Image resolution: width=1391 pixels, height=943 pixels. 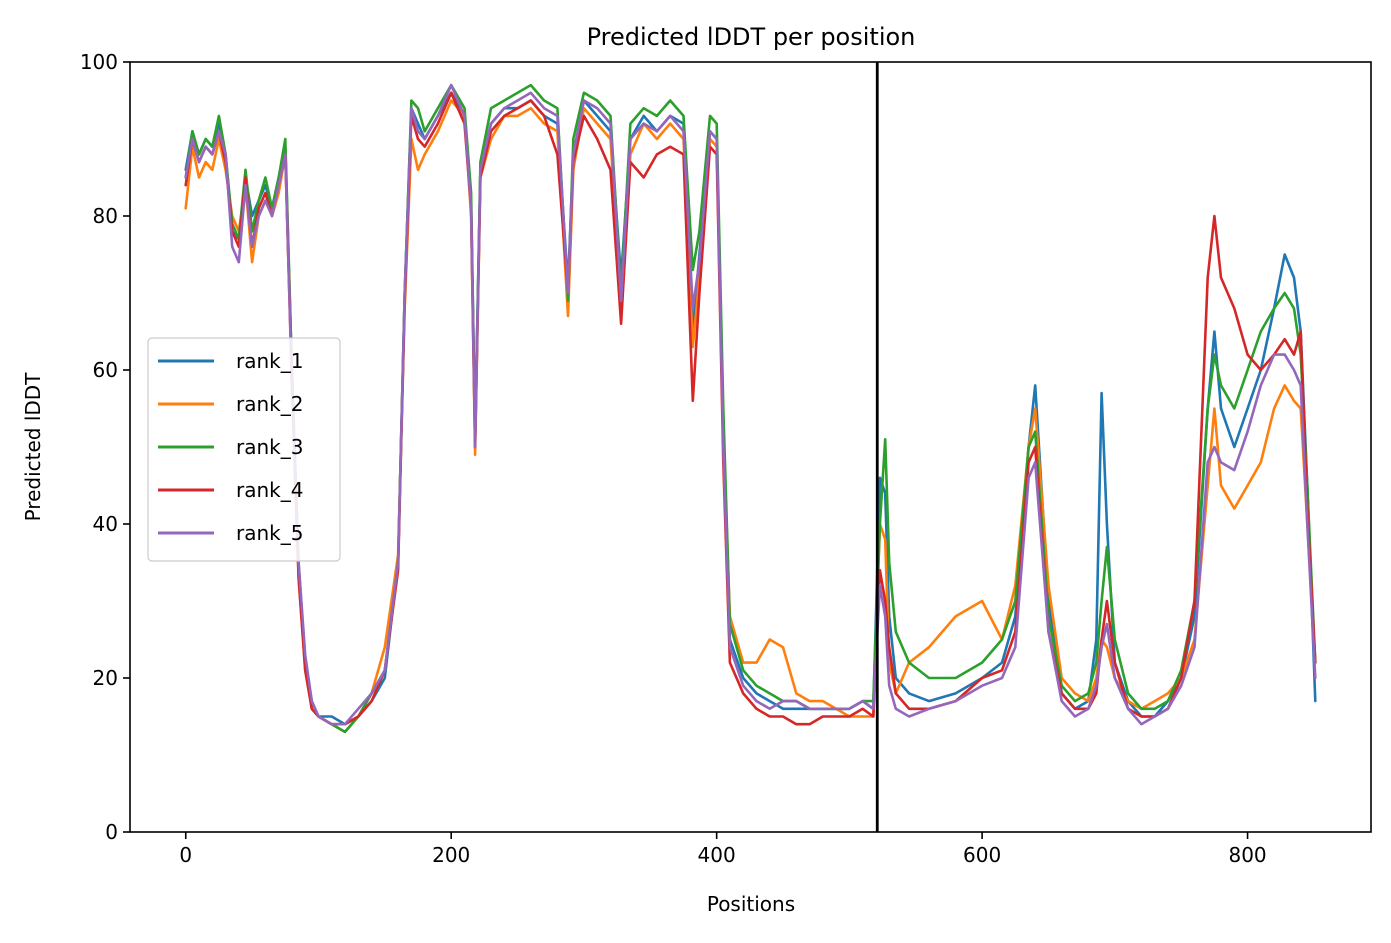 I want to click on legend: rank_1 rank_2 rank_3 rank_4 rank_5, so click(x=244, y=449).